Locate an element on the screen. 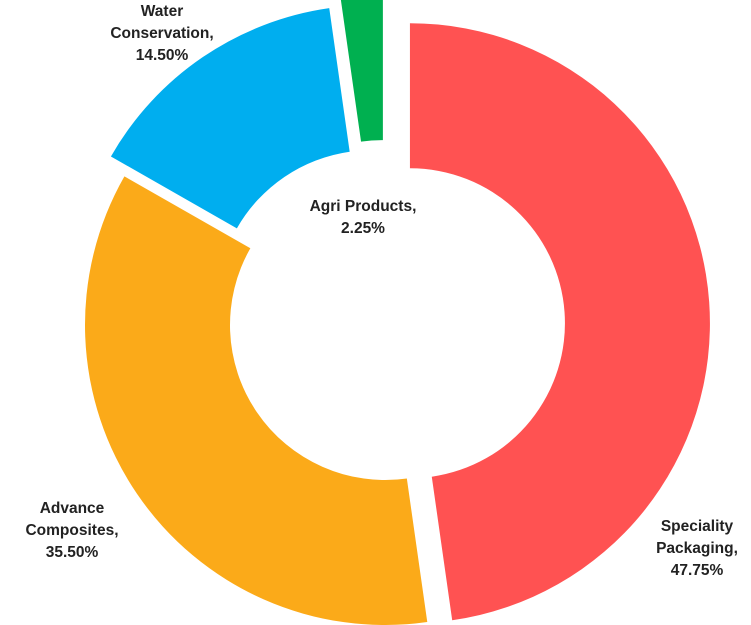  slice-label-agri-products: Agri Products, 2.25% is located at coordinates (363, 217).